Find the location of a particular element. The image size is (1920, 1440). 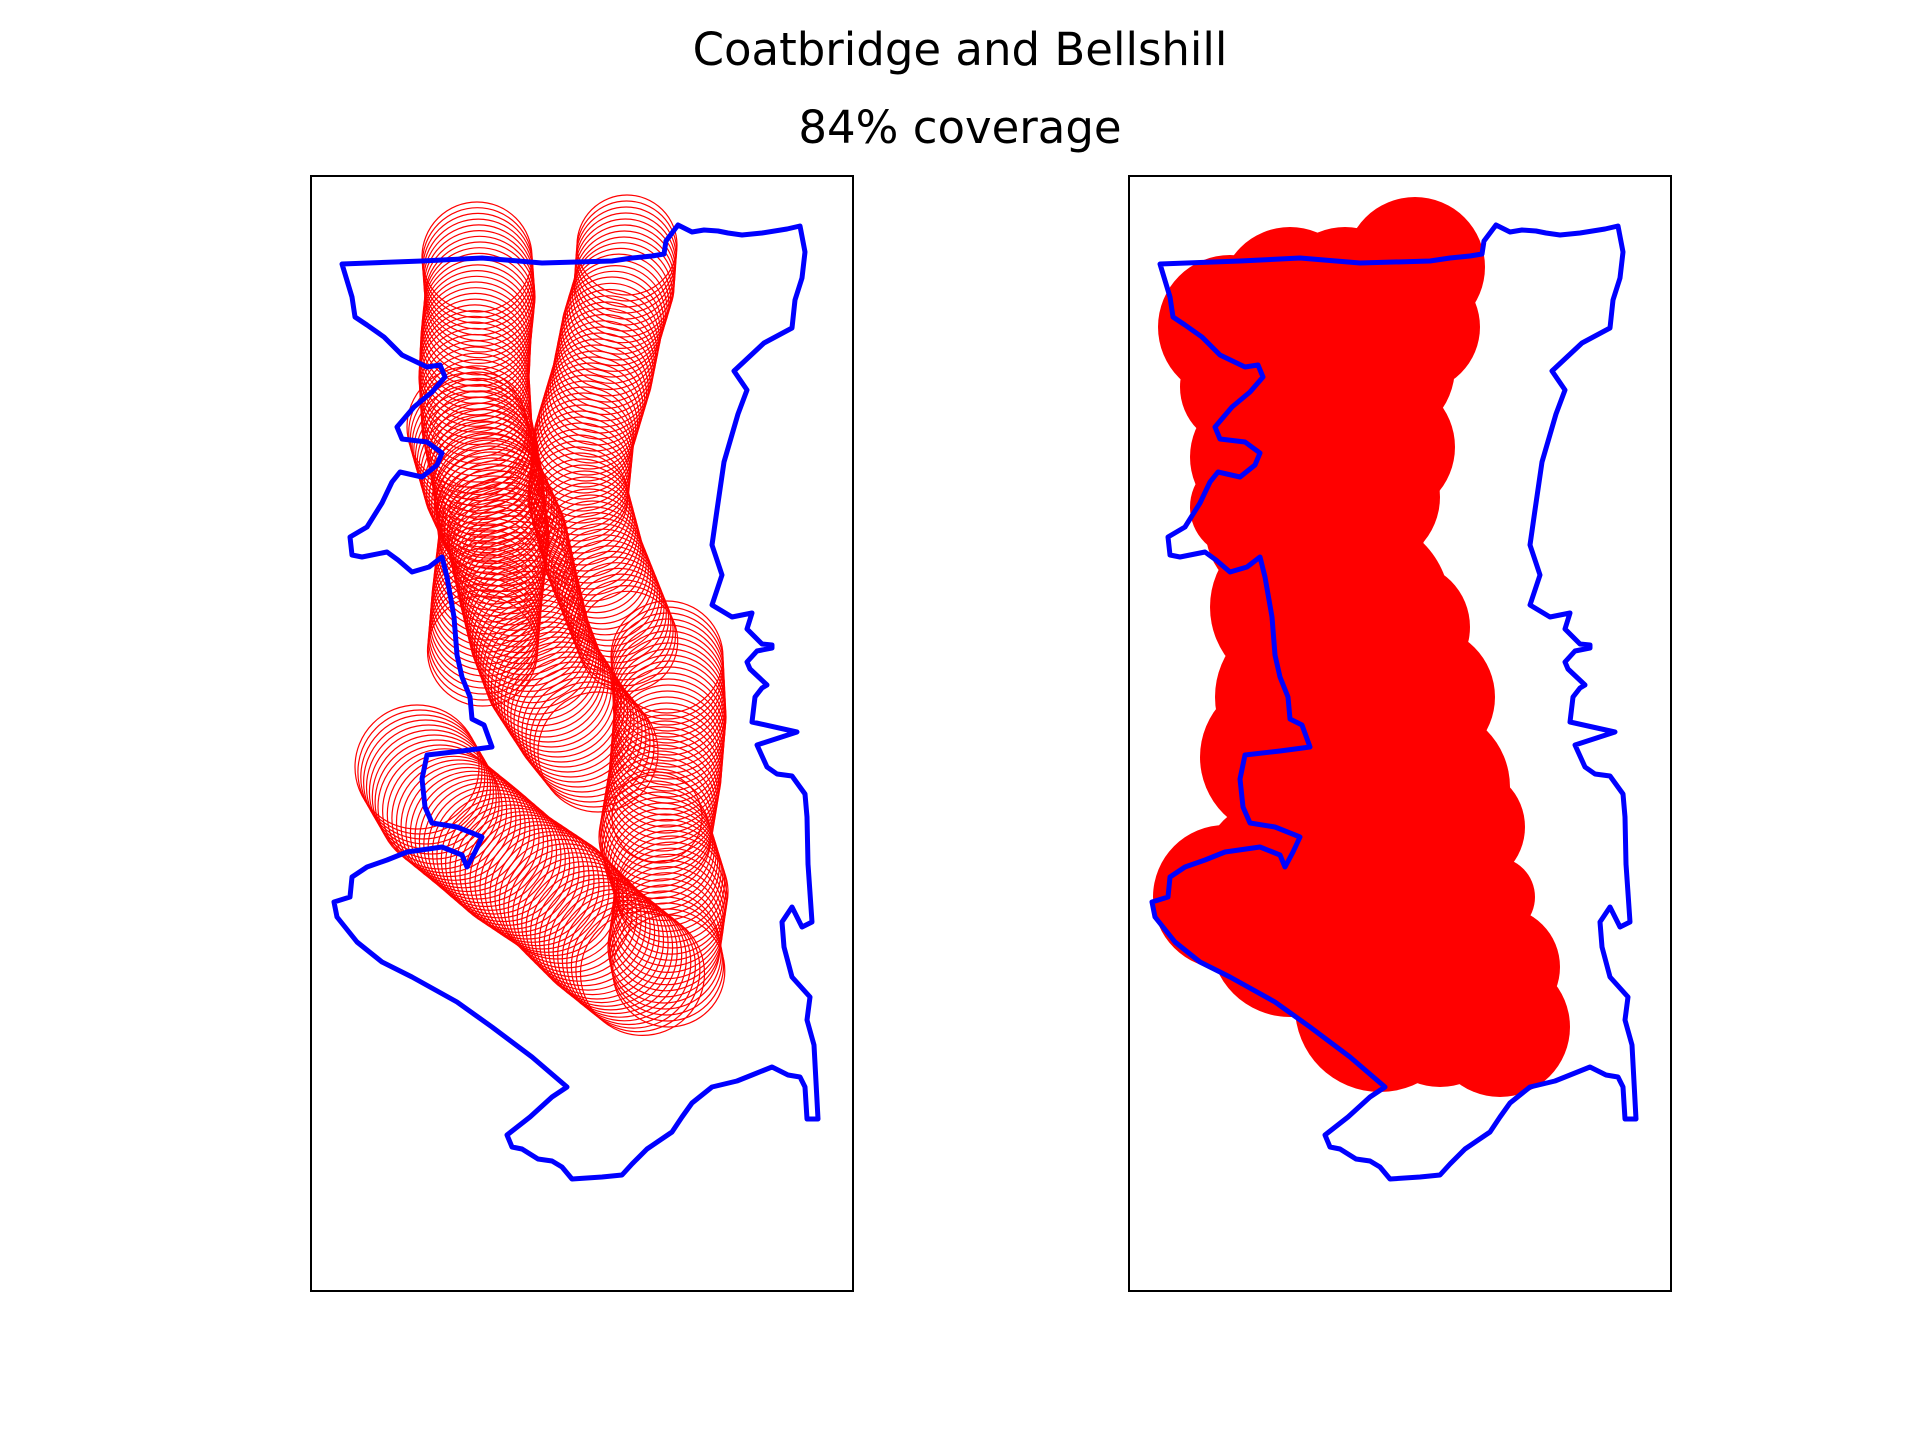

coverage-filled-circles is located at coordinates (1361, 647).